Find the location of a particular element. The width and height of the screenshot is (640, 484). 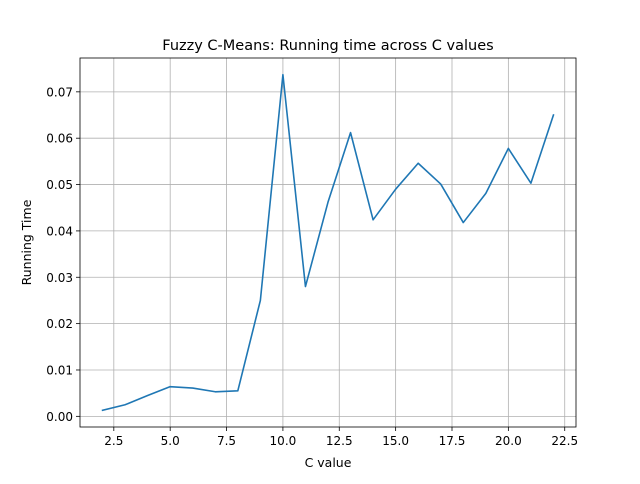

x-tick-label: 5.0 is located at coordinates (170, 441).